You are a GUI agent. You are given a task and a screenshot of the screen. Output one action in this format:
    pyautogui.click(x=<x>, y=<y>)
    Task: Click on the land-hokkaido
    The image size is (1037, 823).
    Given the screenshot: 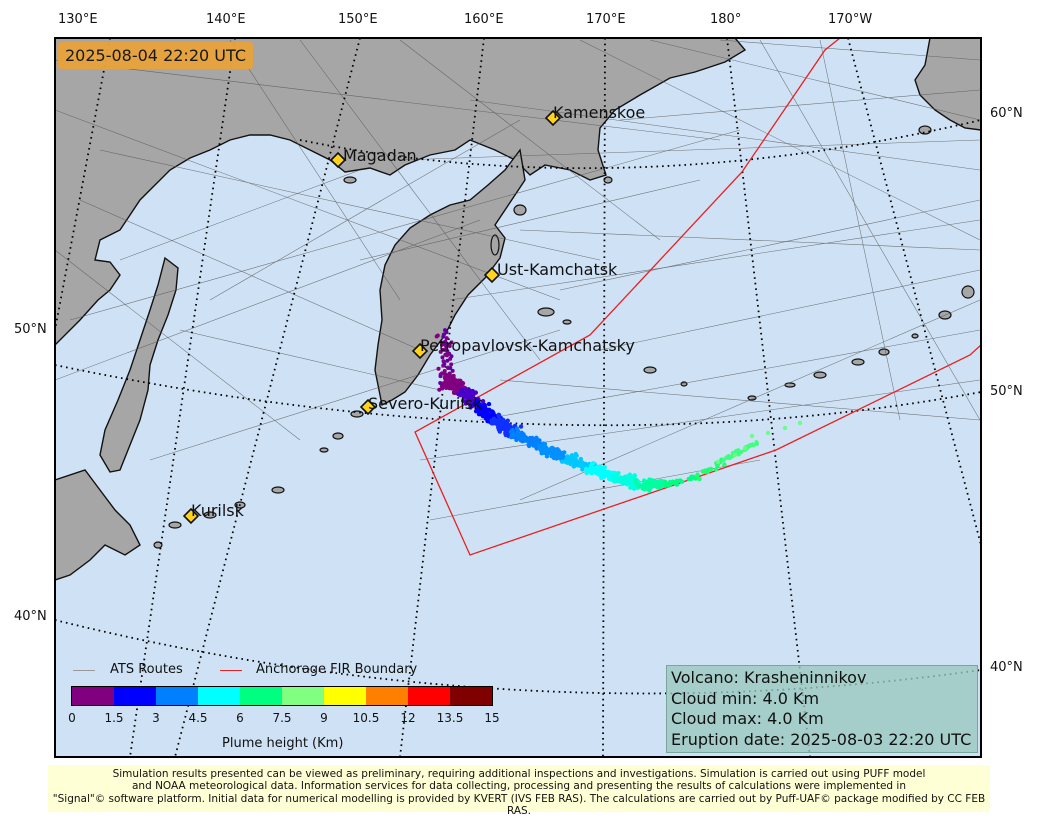 What is the action you would take?
    pyautogui.click(x=98, y=525)
    